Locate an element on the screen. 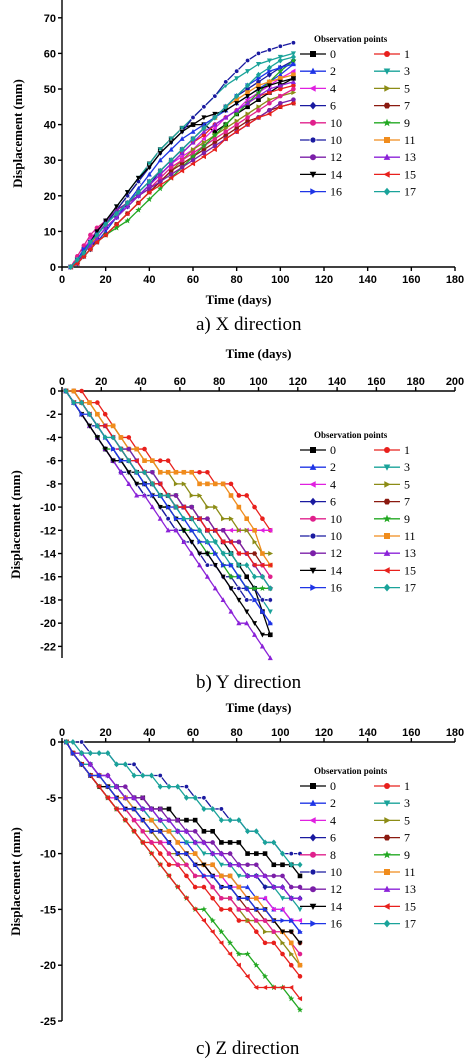  legend-label: 10 is located at coordinates (336, 123).